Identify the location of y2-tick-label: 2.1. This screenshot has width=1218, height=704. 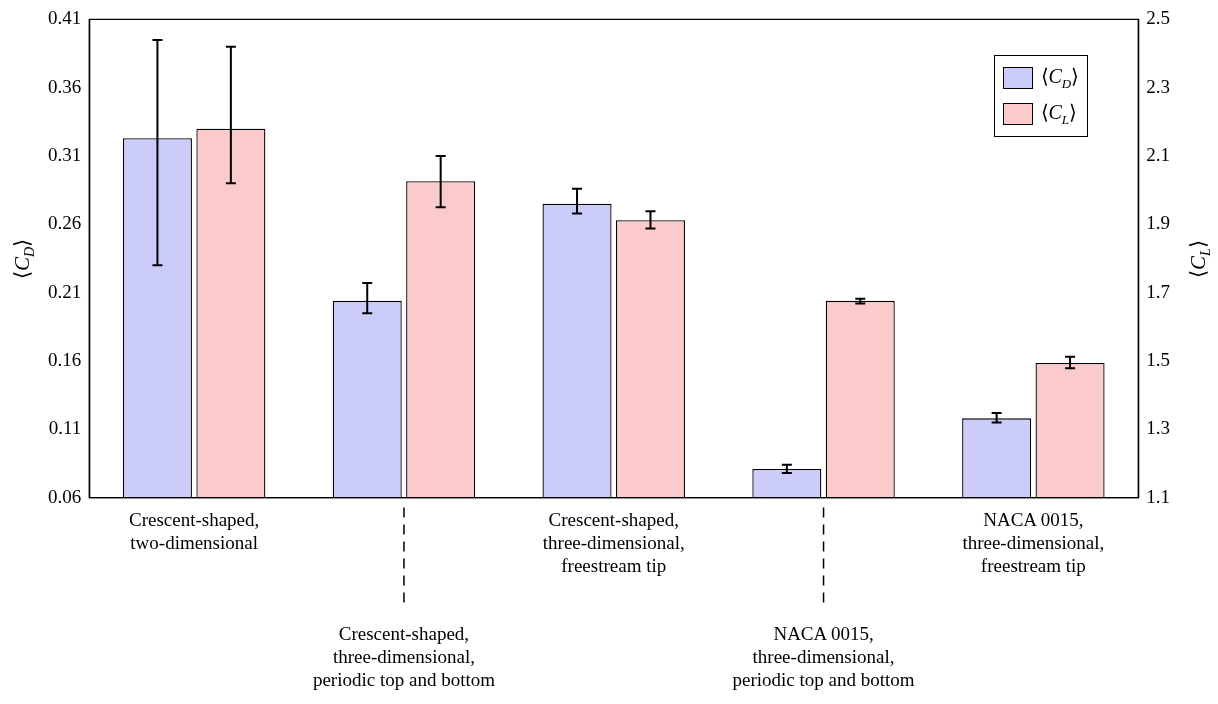
(1158, 155).